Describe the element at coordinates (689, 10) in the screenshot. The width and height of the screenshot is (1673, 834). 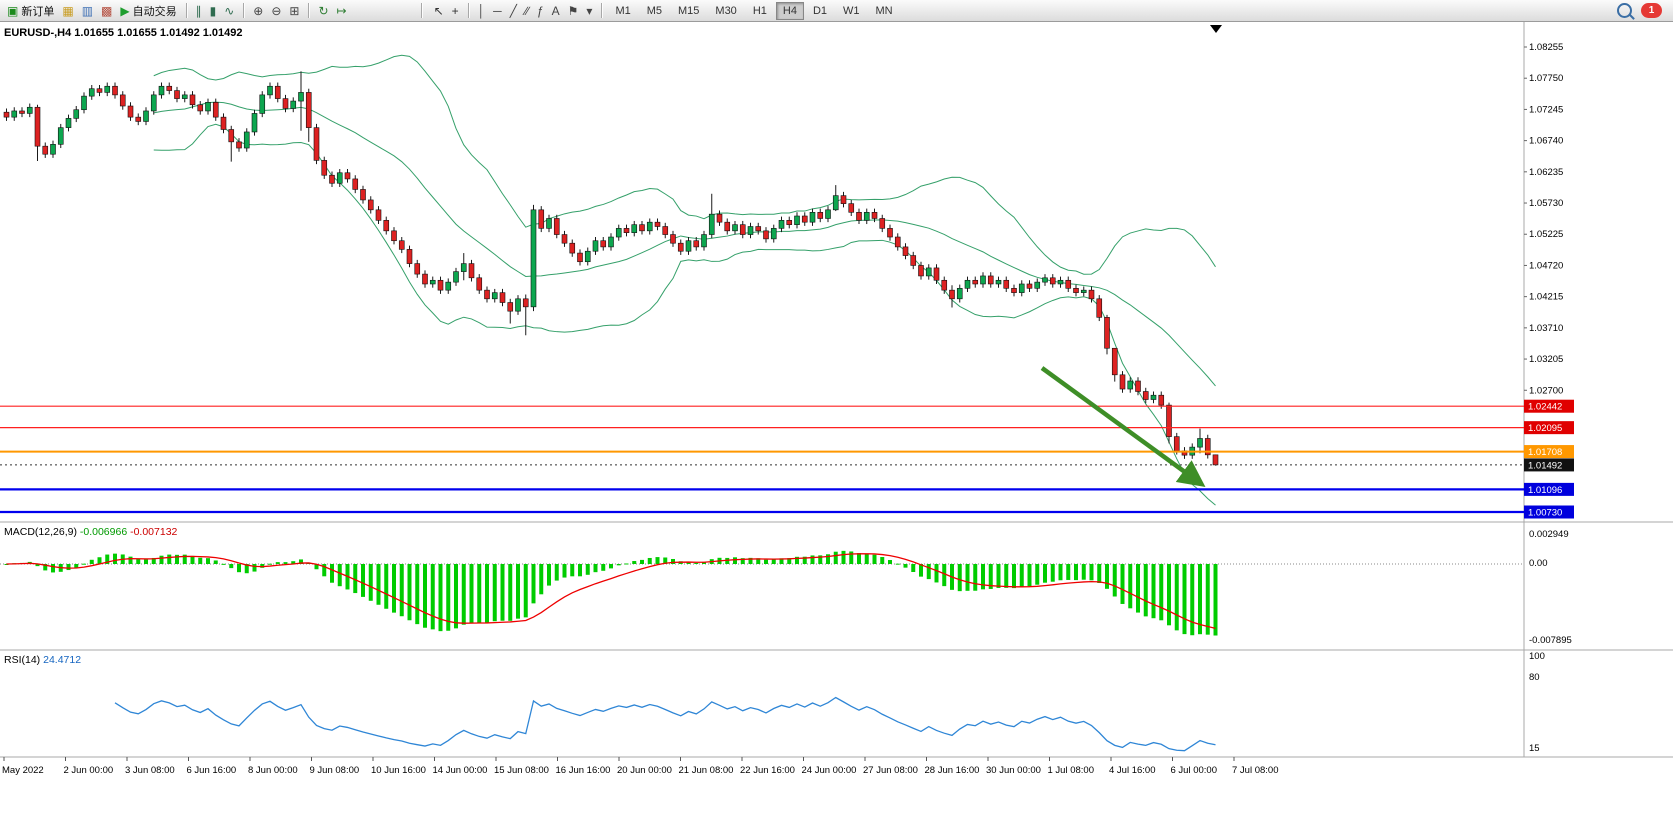
I see `timeframe-m15: M15` at that location.